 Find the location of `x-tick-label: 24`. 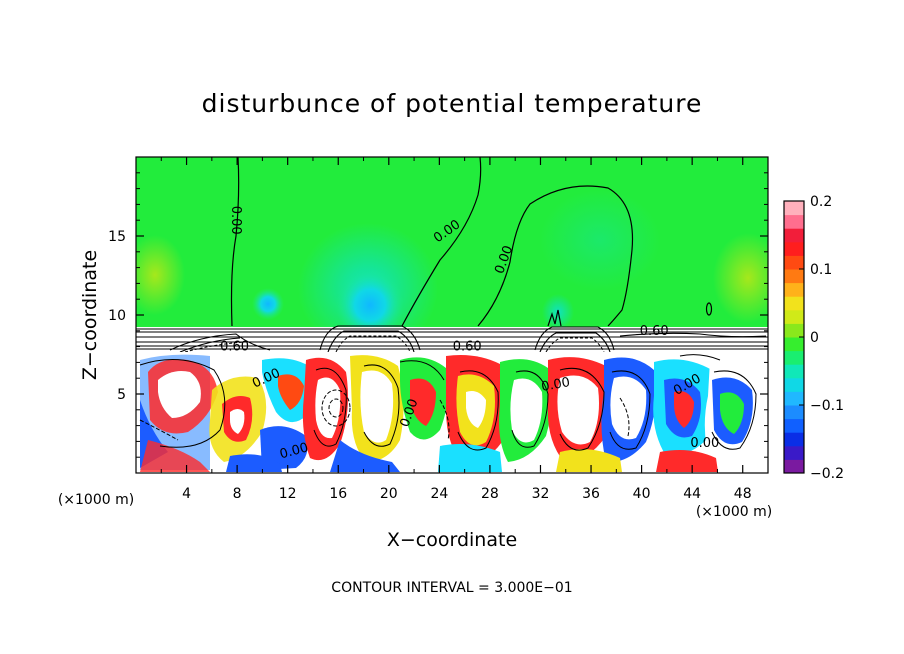

x-tick-label: 24 is located at coordinates (439, 494).